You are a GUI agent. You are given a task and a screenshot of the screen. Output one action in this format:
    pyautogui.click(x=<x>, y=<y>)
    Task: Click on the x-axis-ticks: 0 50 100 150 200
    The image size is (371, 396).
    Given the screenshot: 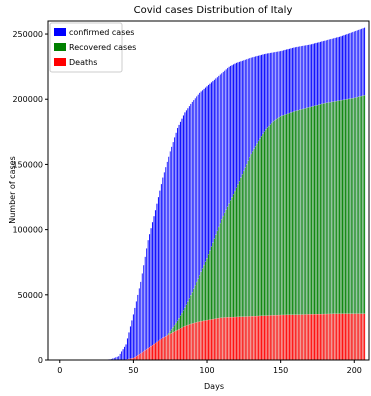 What is the action you would take?
    pyautogui.click(x=209, y=367)
    